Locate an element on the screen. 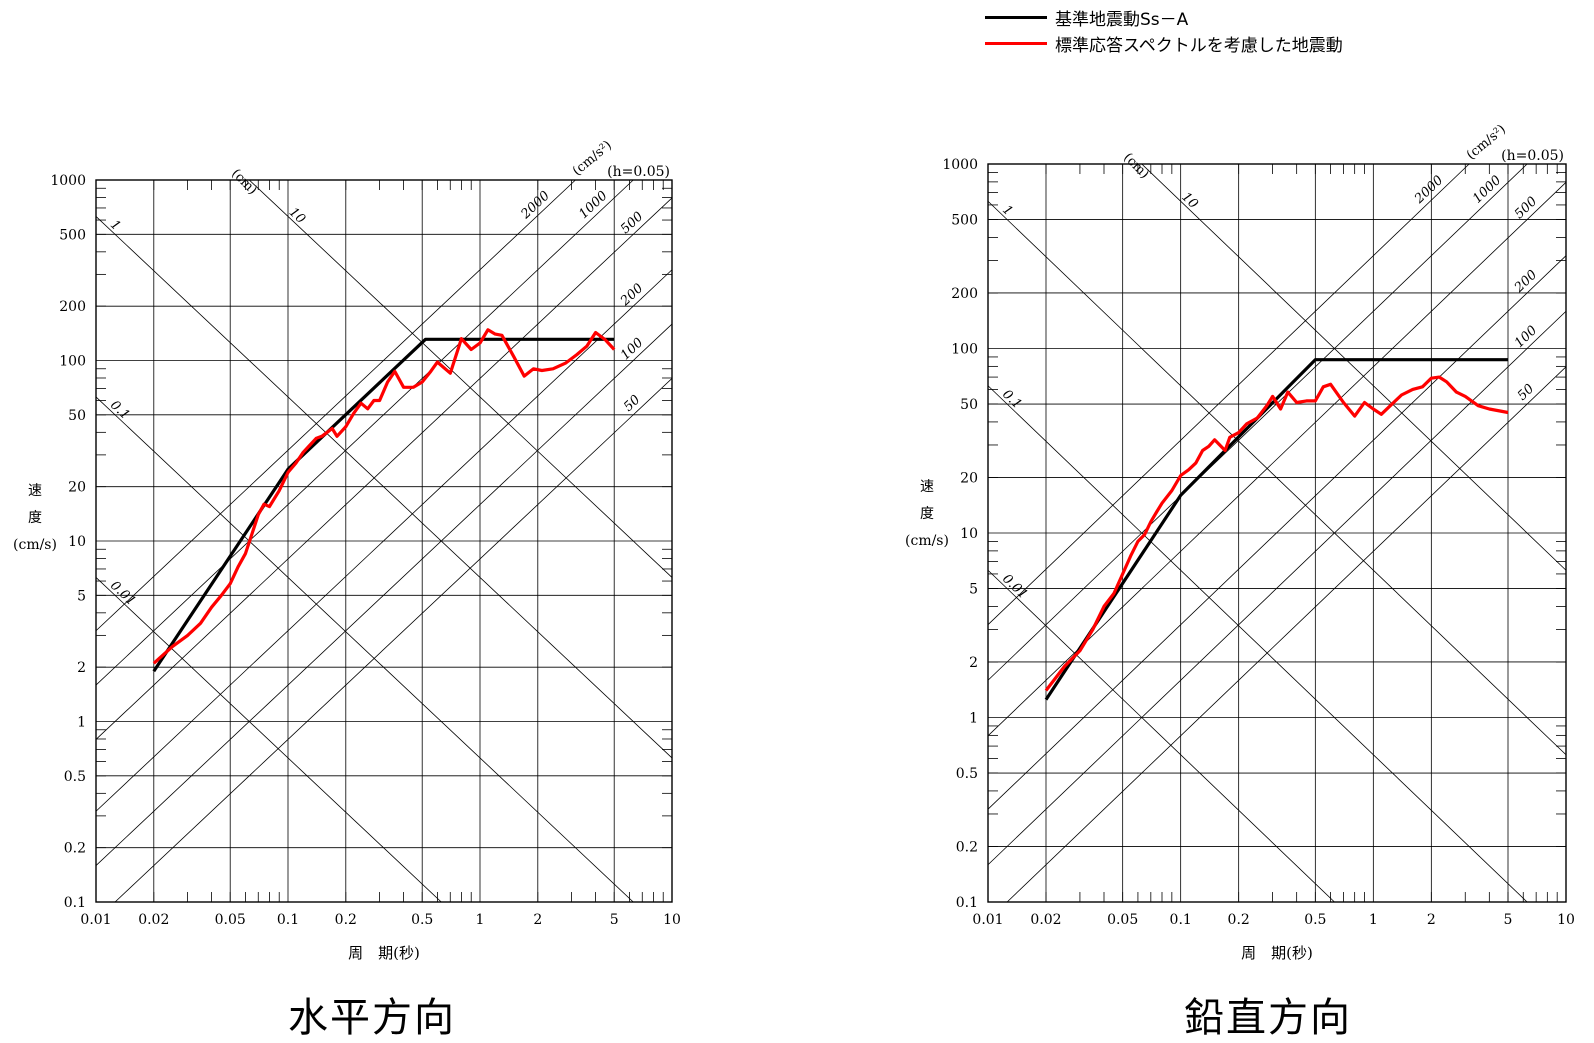 The width and height of the screenshot is (1594, 1043). legend: 基準地震動Ss－A 標準応答スペクトルを考慮した地震動 is located at coordinates (1164, 30).